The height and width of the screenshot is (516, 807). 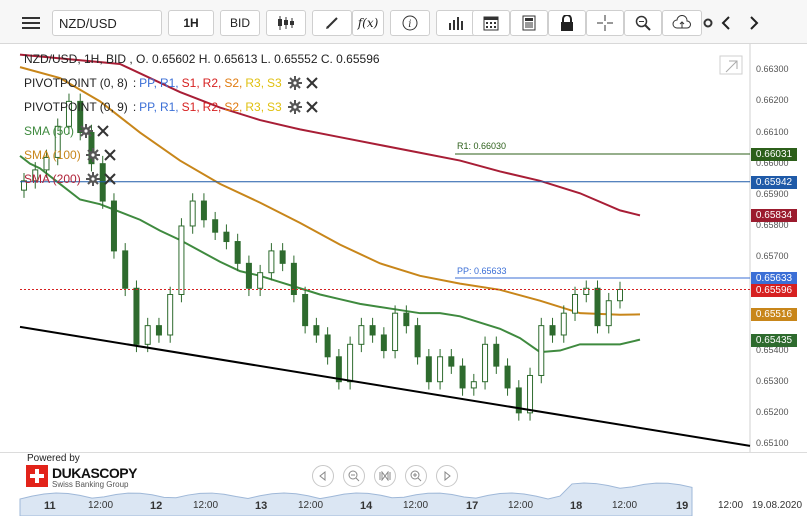 What do you see at coordinates (103, 131) in the screenshot?
I see `sma50-close-icon` at bounding box center [103, 131].